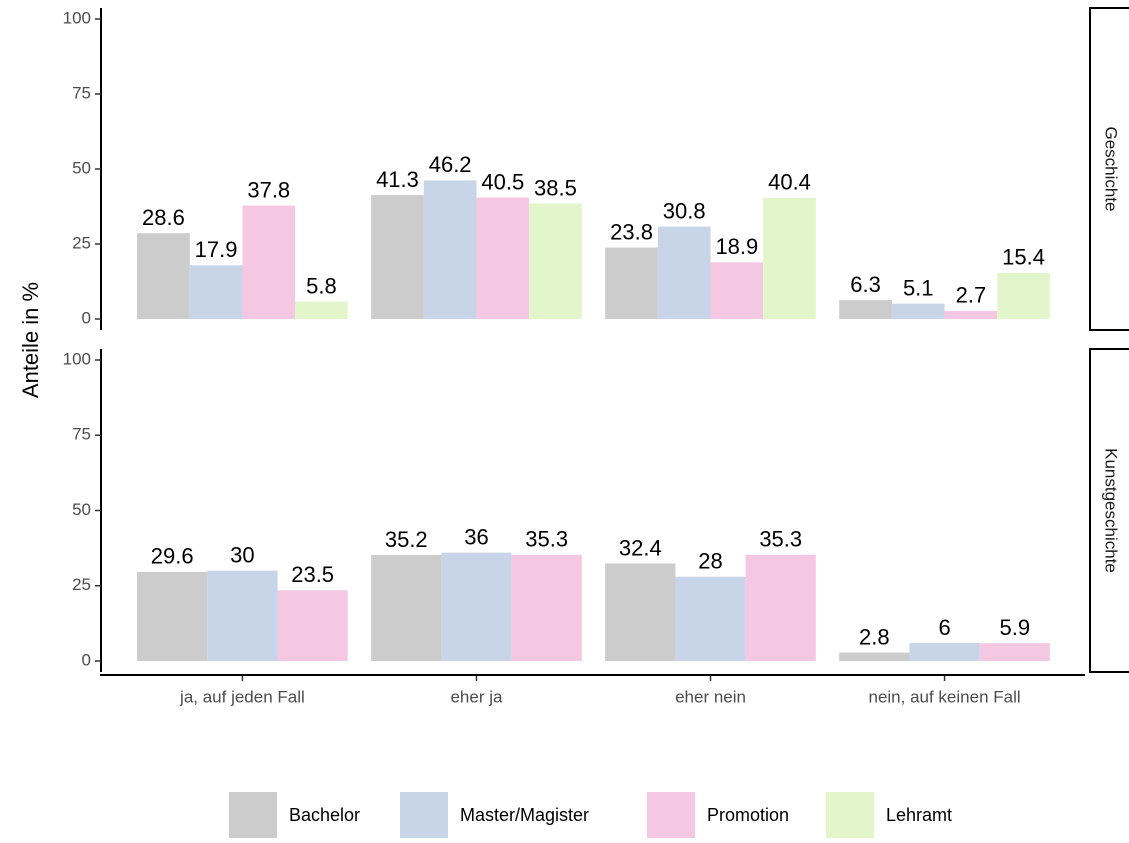 Image resolution: width=1129 pixels, height=843 pixels. I want to click on legend-label: Master/Magister, so click(524, 815).